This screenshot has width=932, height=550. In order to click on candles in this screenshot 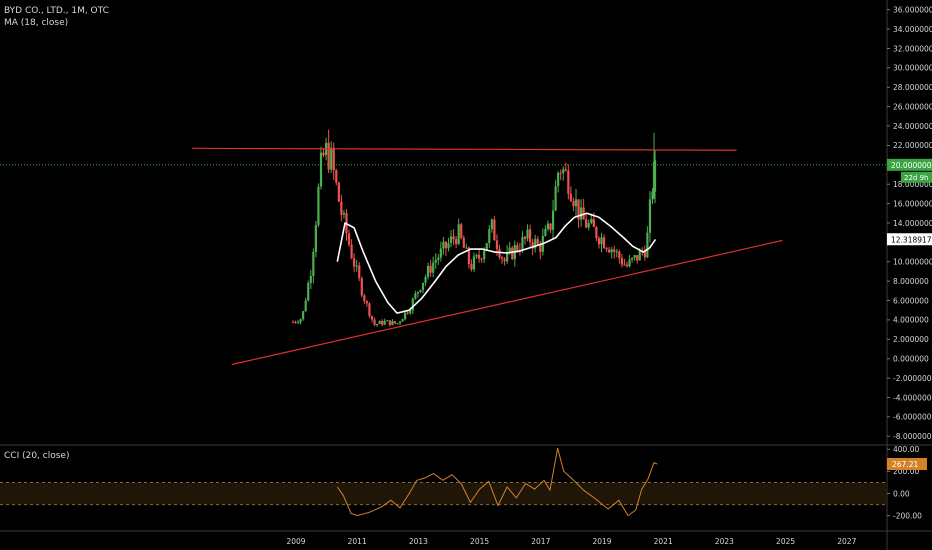, I will do `click(474, 228)`.